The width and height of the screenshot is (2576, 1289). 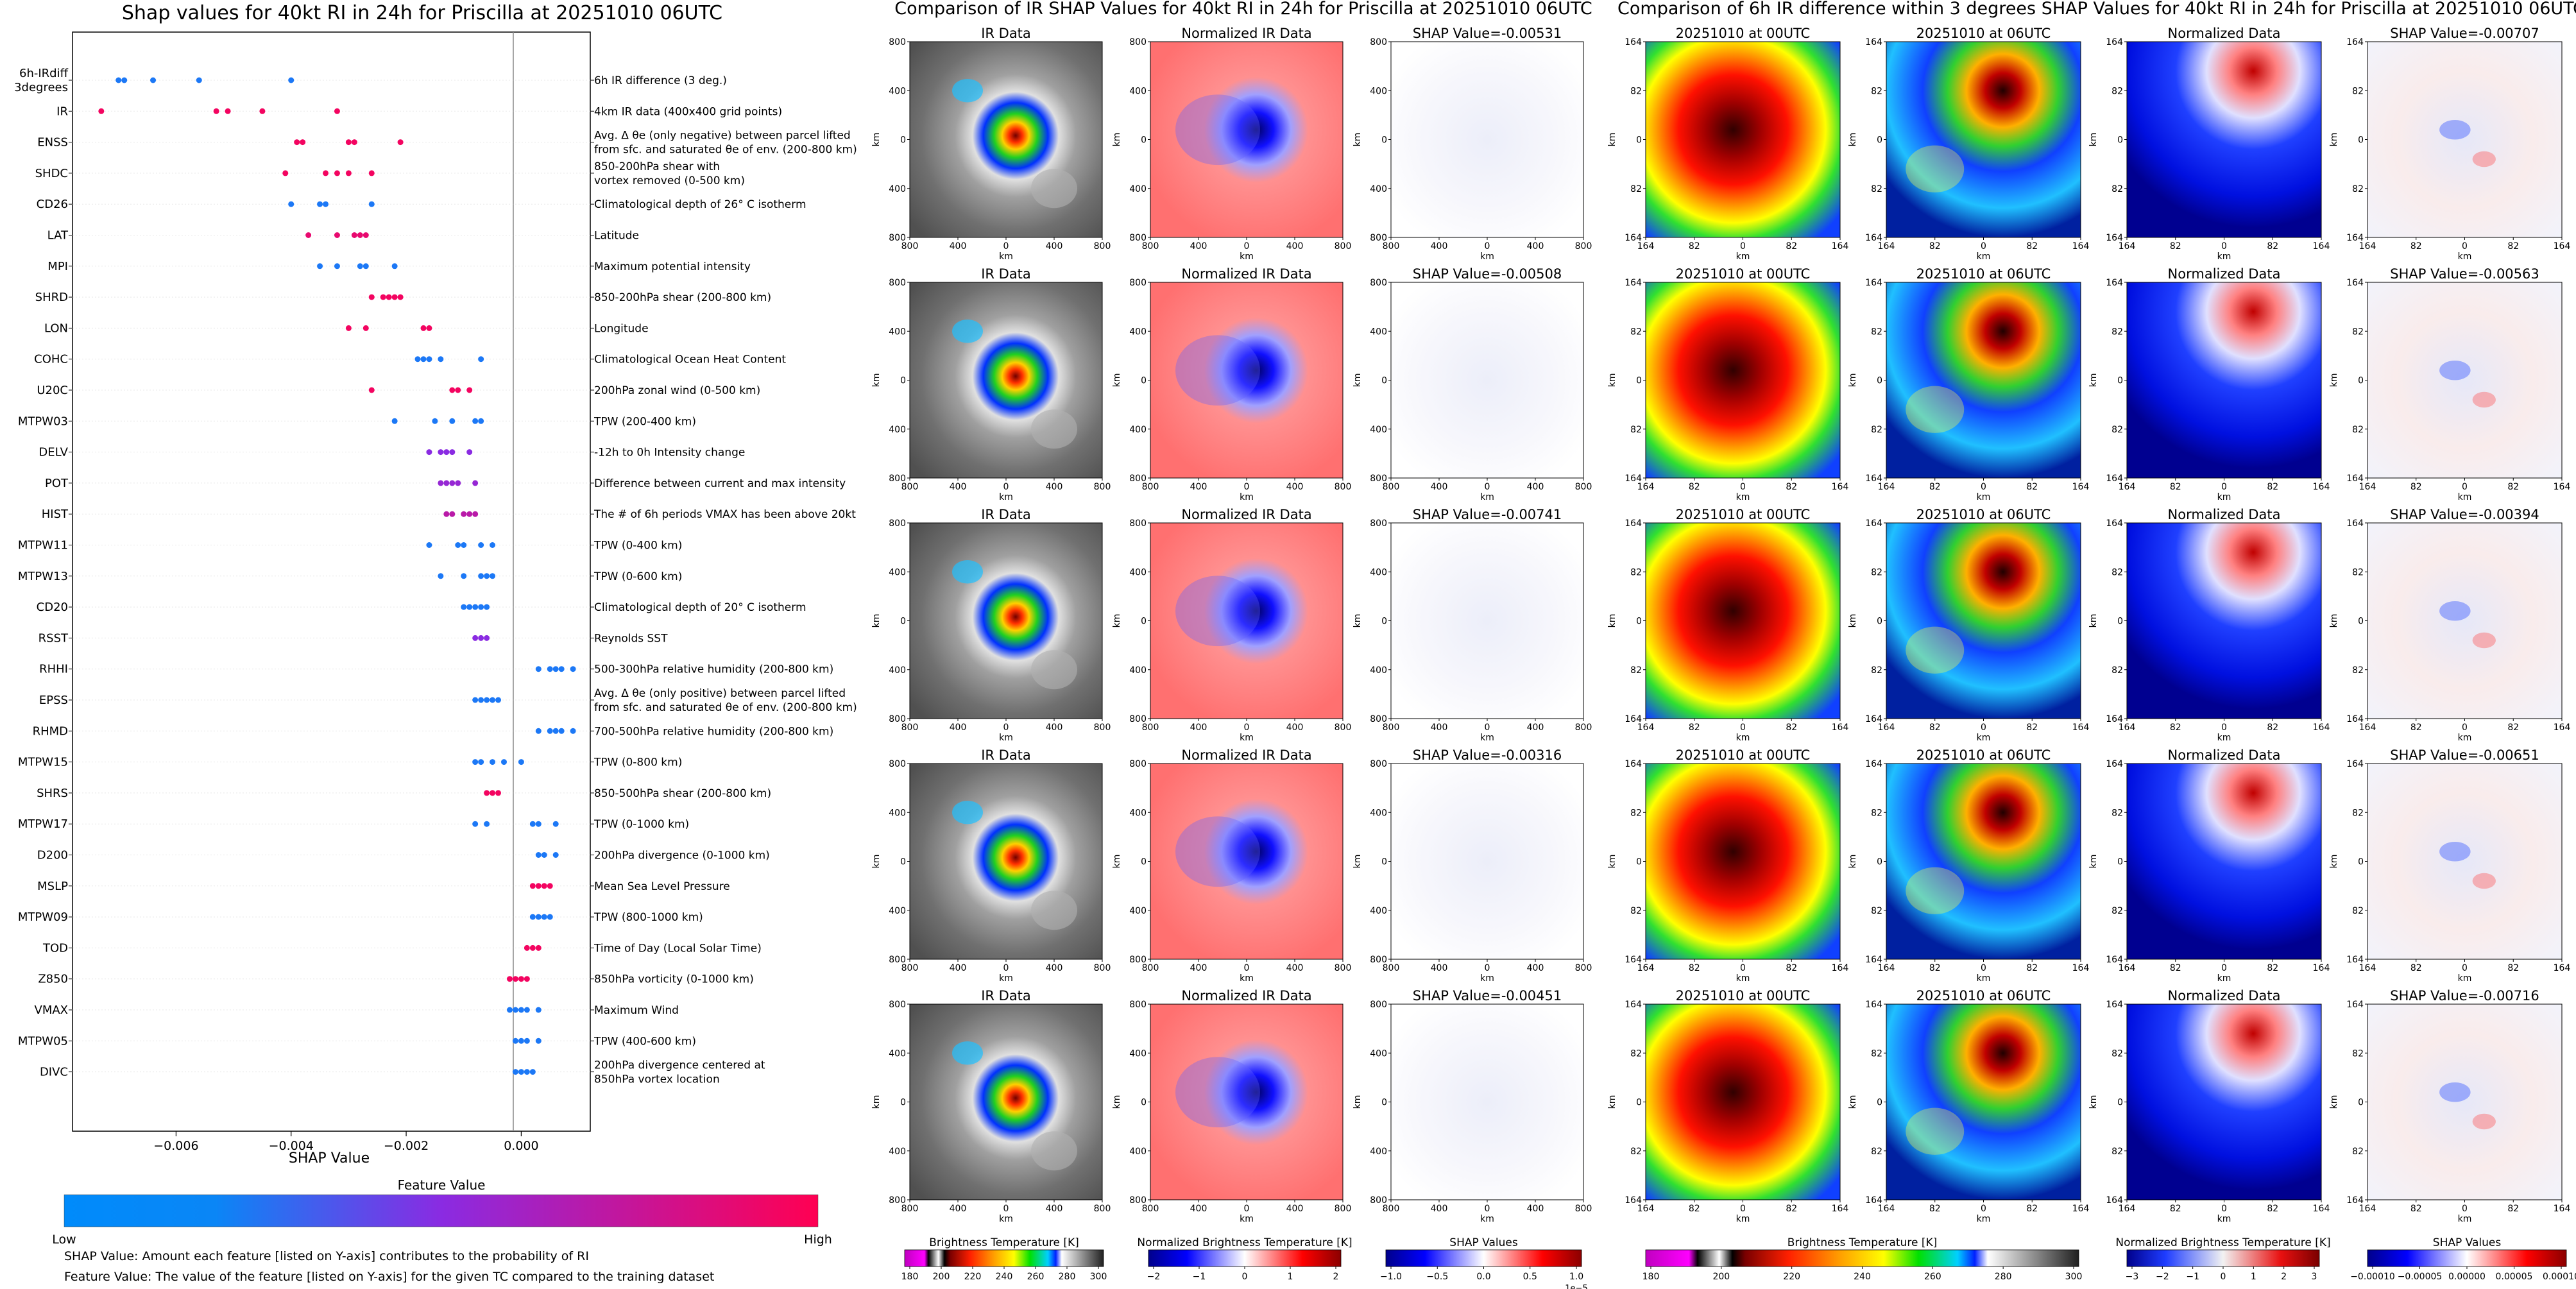 I want to click on colorbar-tick-label: 3, so click(x=2314, y=1277).